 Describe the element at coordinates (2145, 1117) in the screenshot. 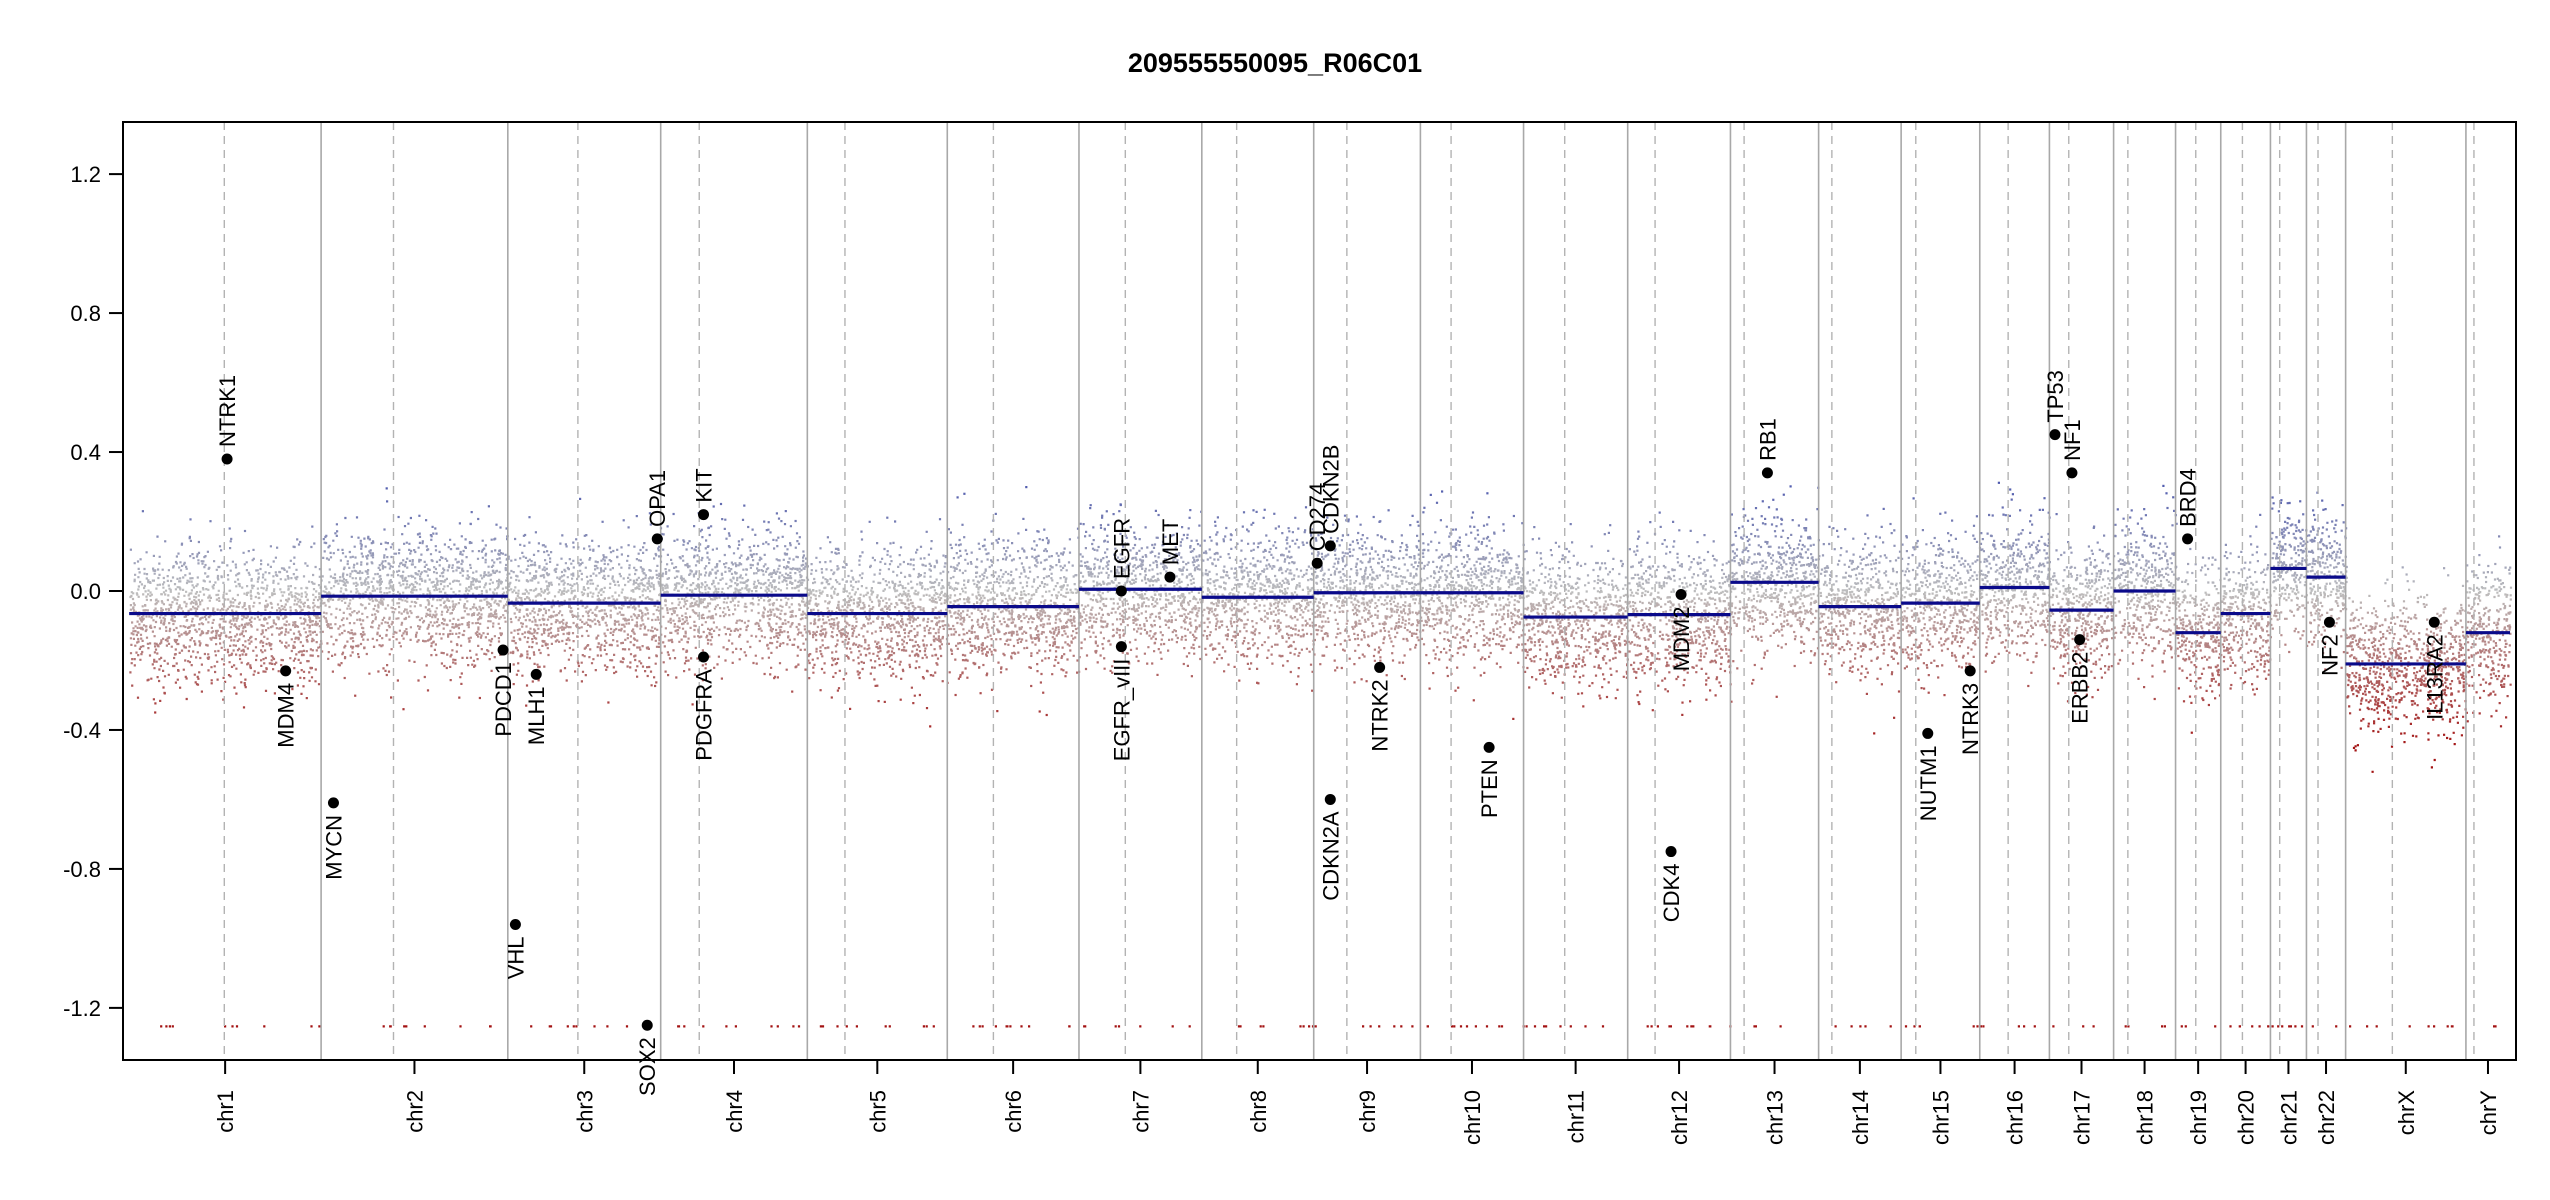

I see `x-tick-label-chr18: chr18` at that location.